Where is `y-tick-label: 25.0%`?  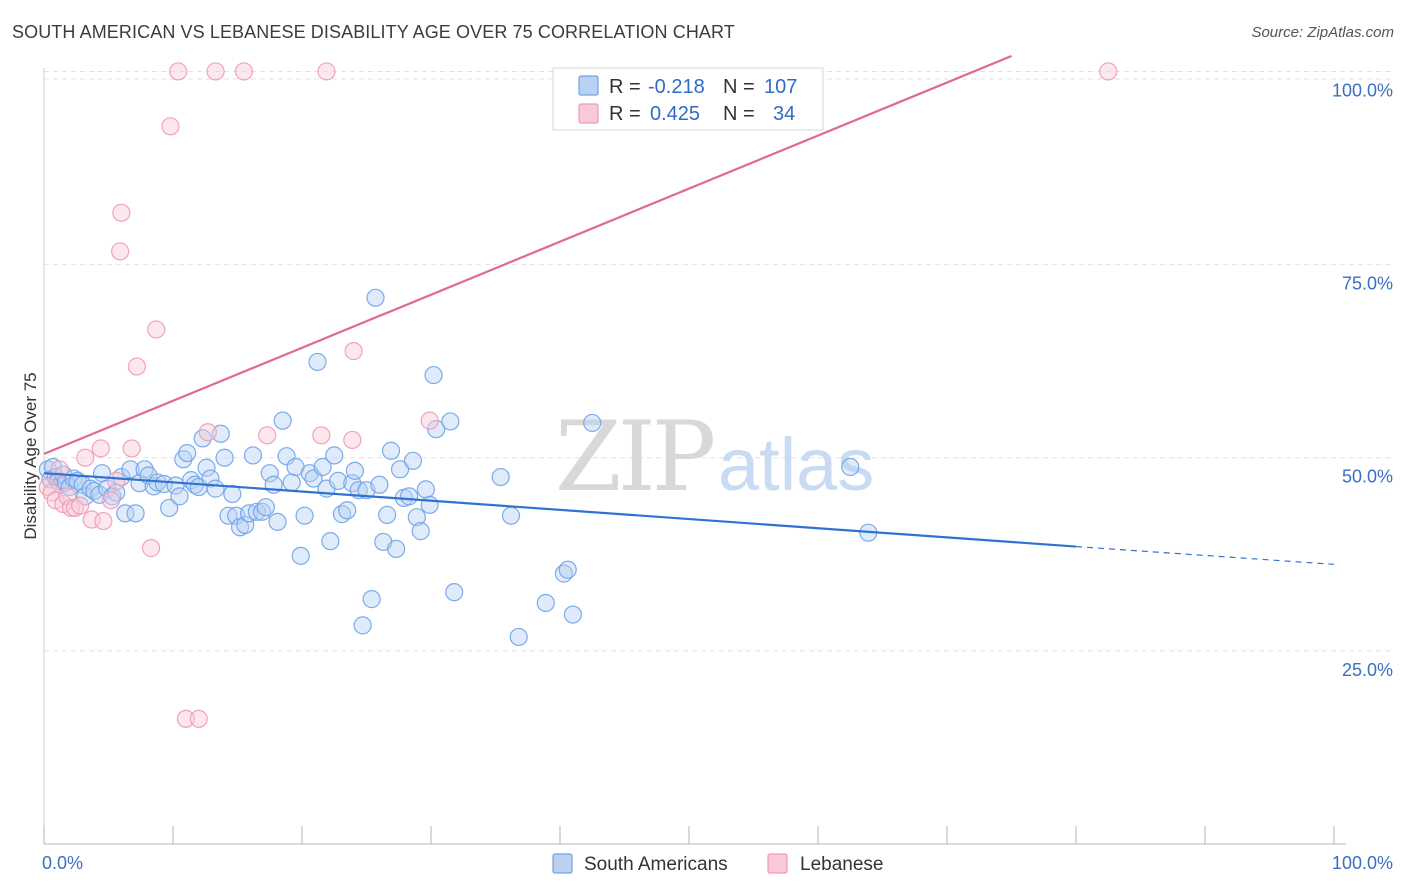 y-tick-label: 25.0% is located at coordinates (1367, 670).